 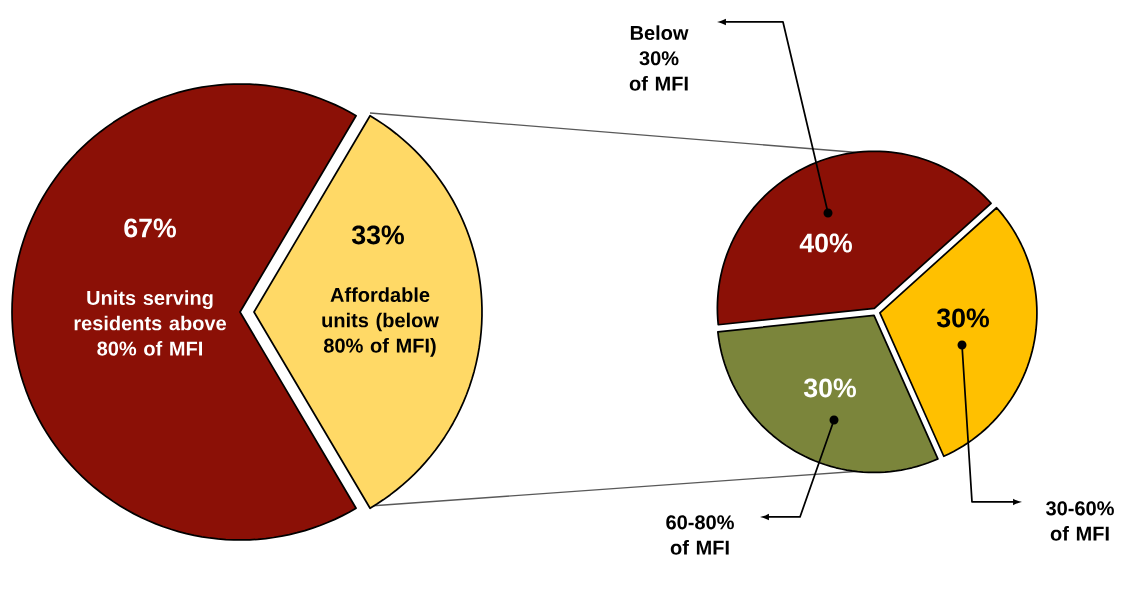 What do you see at coordinates (380, 322) in the screenshot?
I see `slice-label: Affordable units (below 80% of MFI)` at bounding box center [380, 322].